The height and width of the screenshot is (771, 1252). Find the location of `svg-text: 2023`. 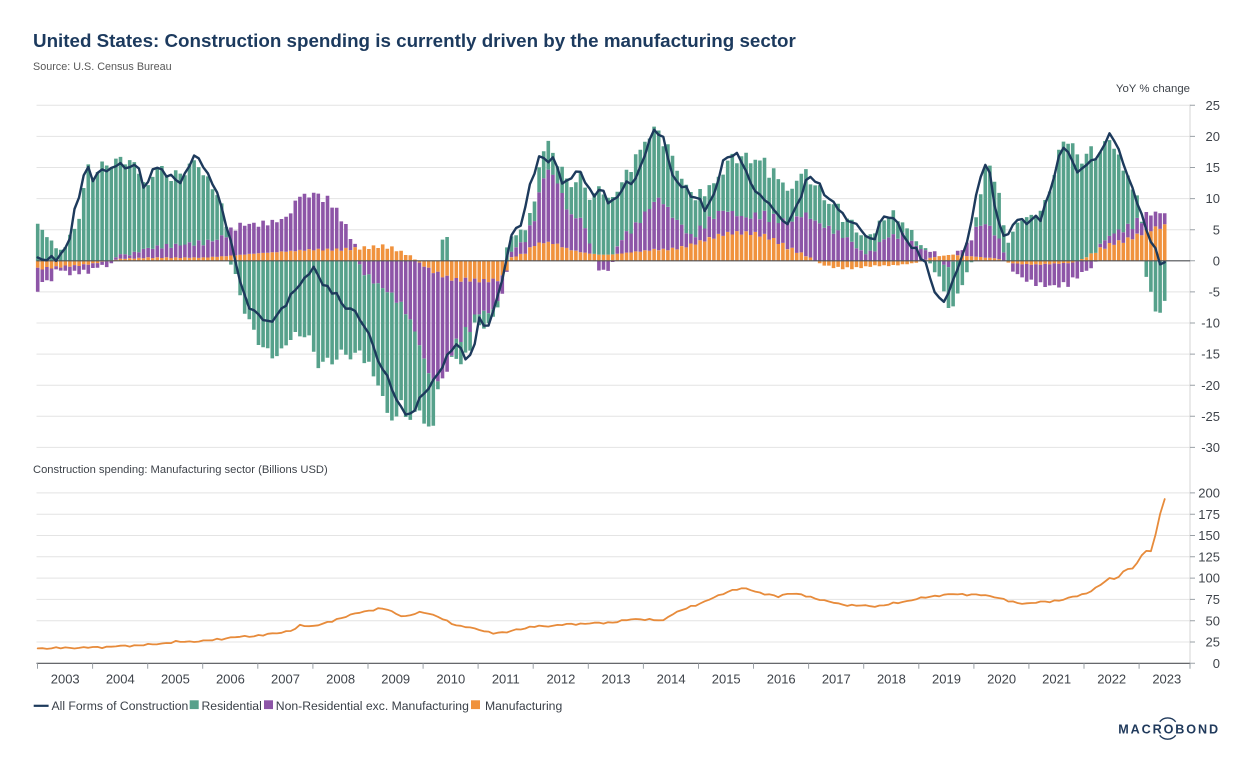

svg-text: 2023 is located at coordinates (1166, 679).